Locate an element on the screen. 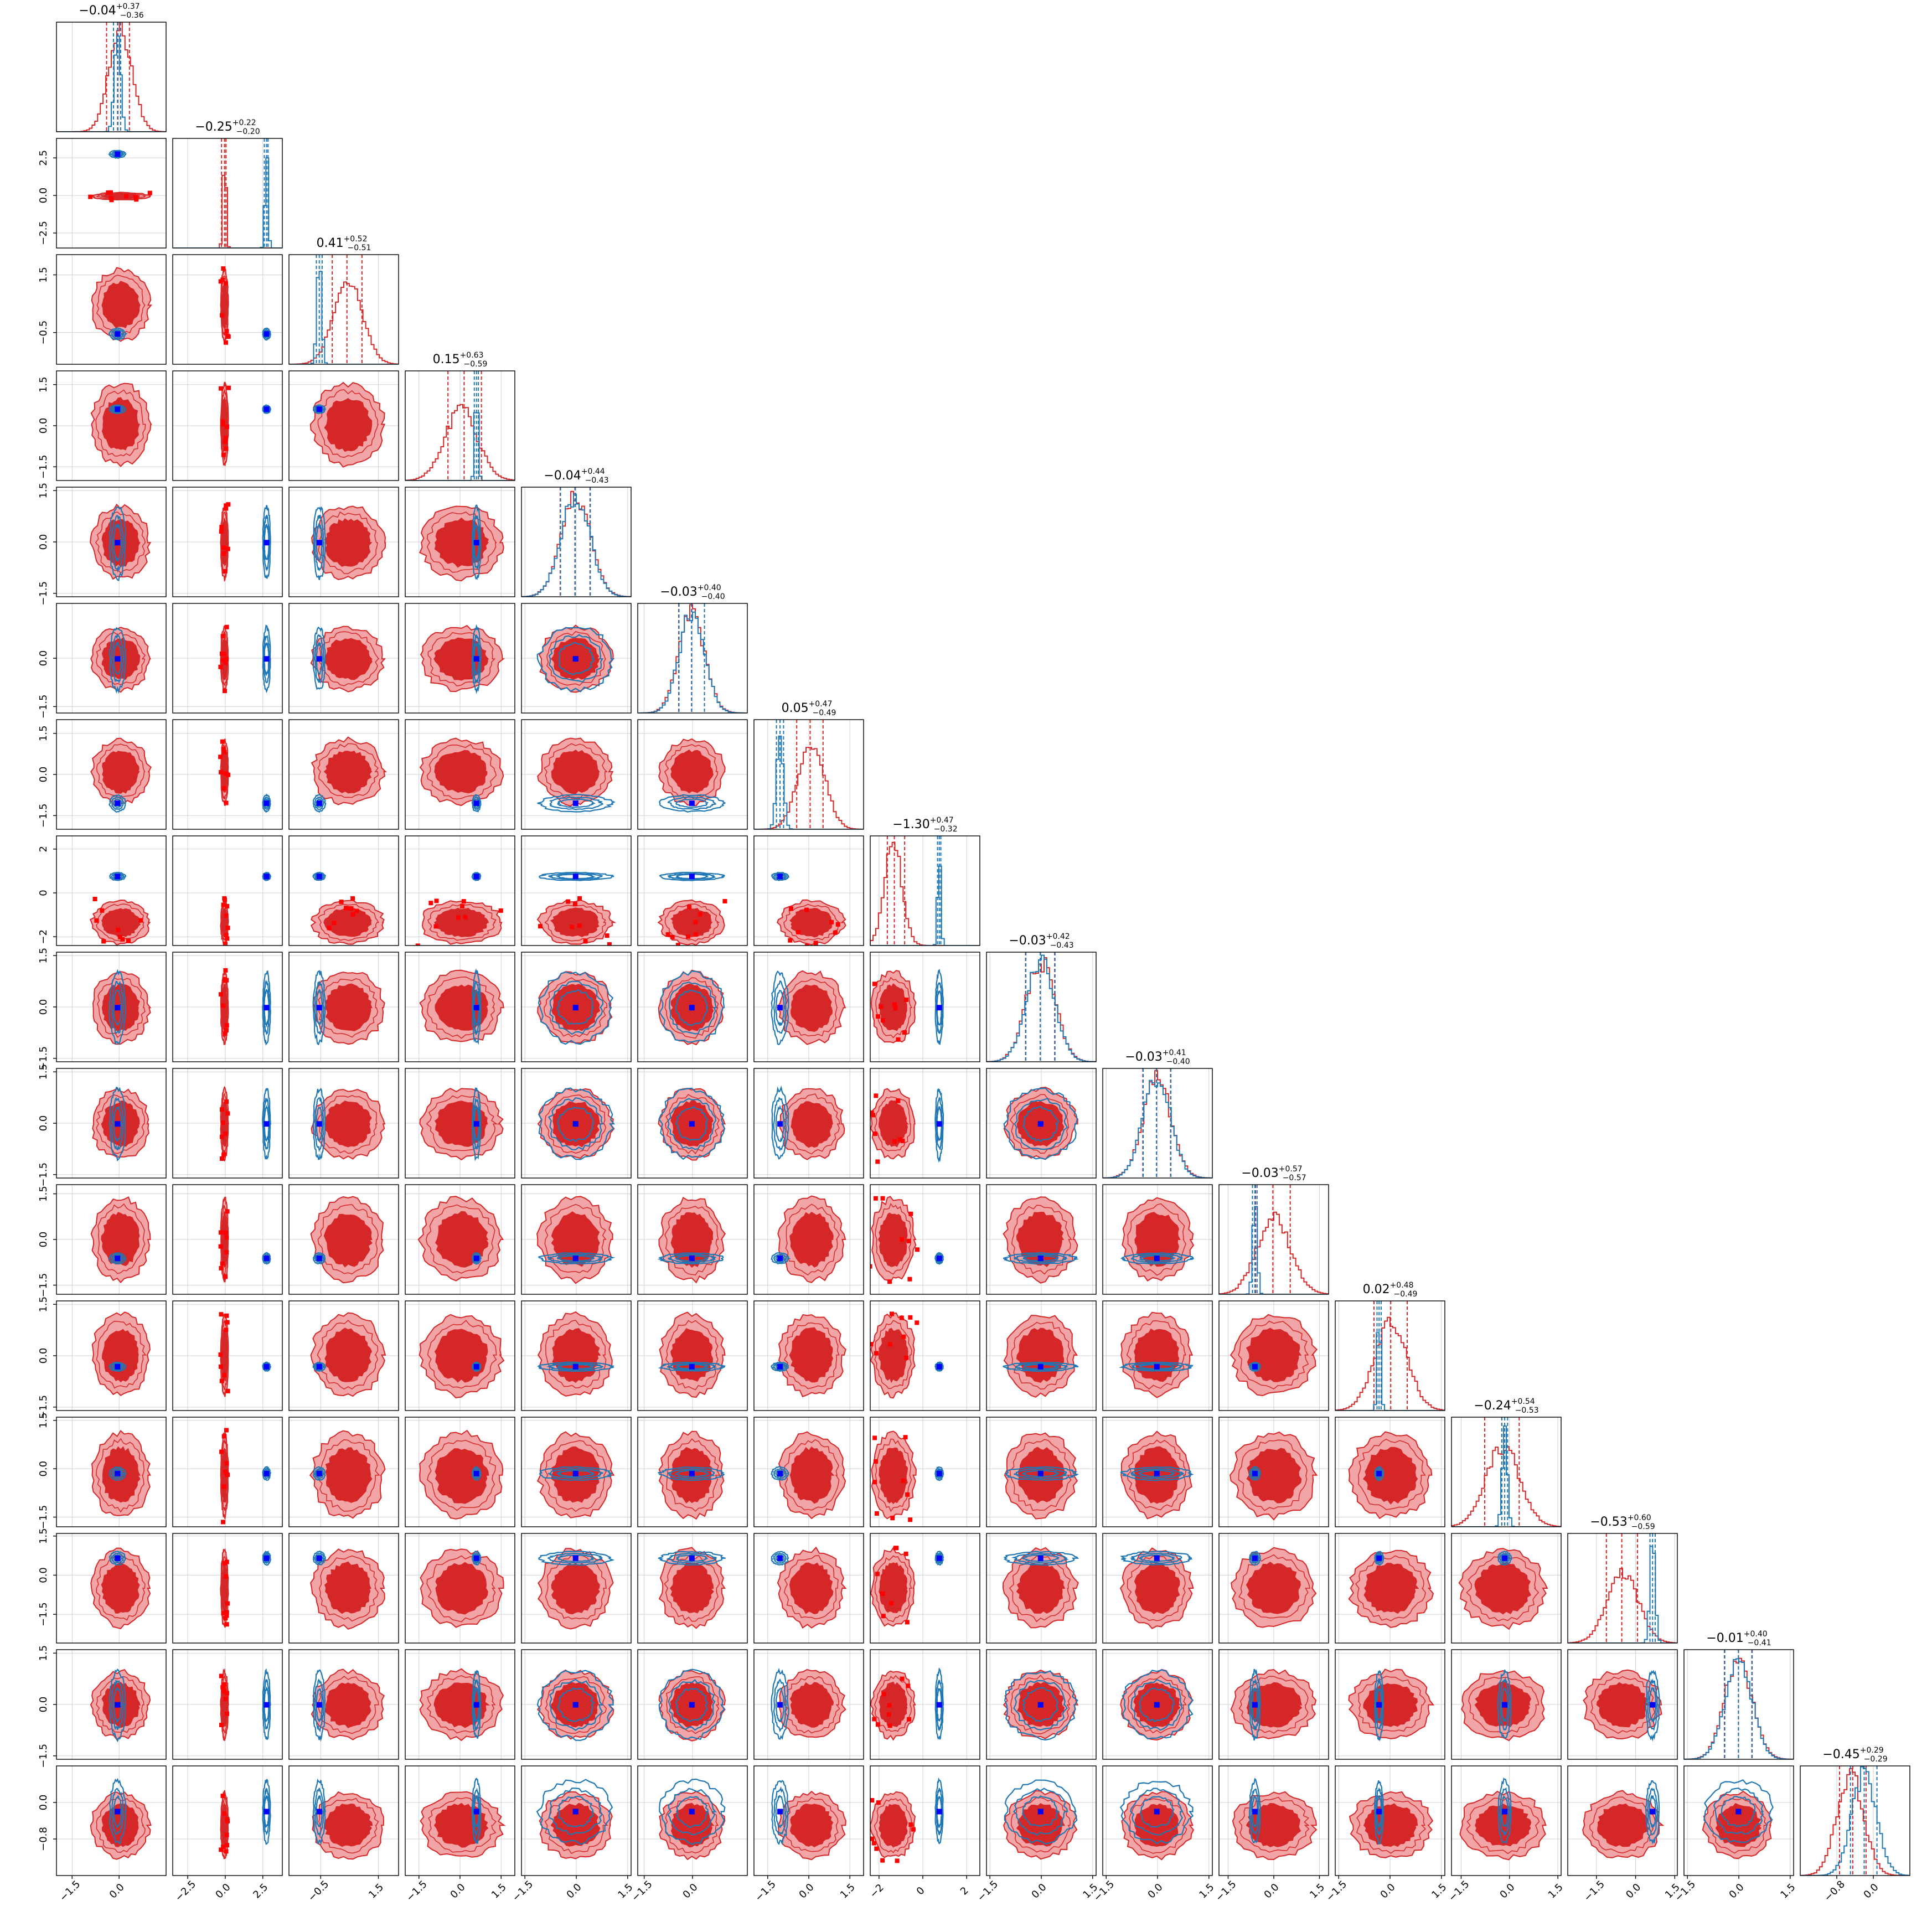 This screenshot has width=1932, height=1932. title-plus: +0.60 is located at coordinates (1639, 1517).